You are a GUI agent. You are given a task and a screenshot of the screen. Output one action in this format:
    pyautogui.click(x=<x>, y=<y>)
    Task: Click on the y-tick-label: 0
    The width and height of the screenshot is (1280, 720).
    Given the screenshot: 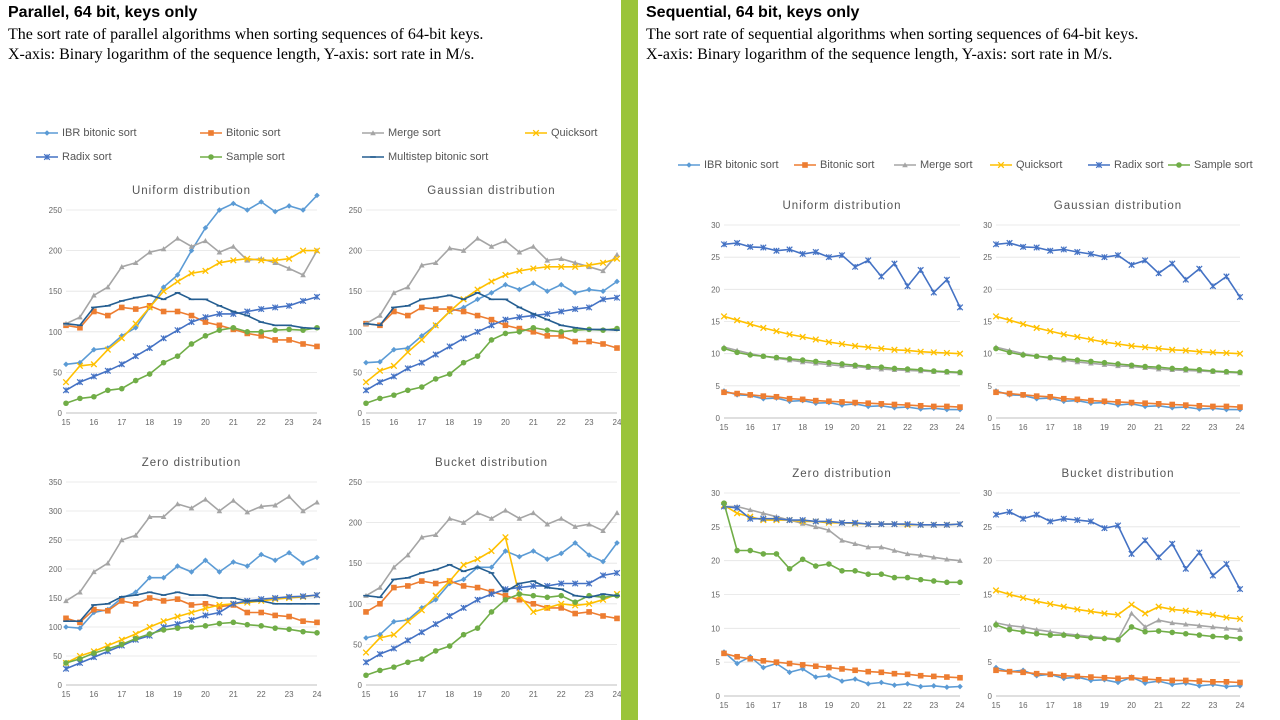 What is the action you would take?
    pyautogui.click(x=60, y=413)
    